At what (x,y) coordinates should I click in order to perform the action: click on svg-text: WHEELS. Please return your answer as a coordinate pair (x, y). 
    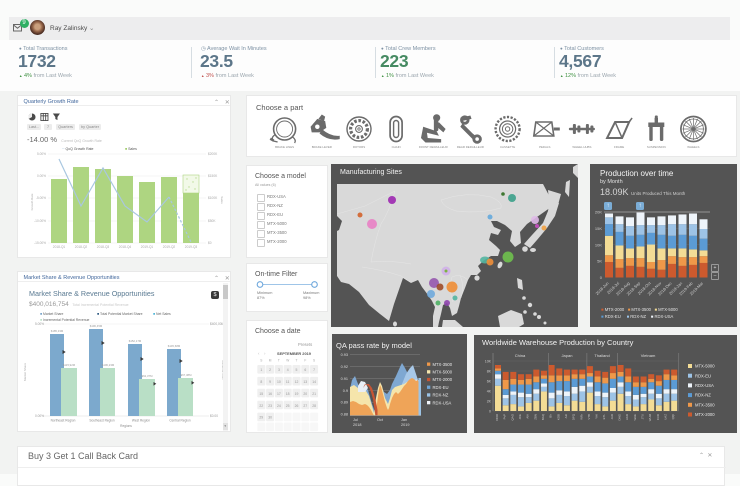
    Looking at the image, I should click on (693, 147).